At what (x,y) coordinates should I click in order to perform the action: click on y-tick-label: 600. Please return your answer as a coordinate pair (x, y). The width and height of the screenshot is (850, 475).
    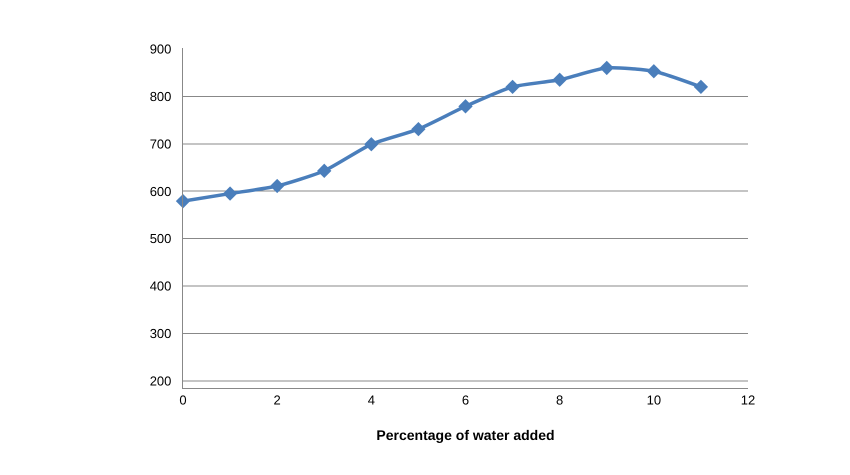
    Looking at the image, I should click on (161, 191).